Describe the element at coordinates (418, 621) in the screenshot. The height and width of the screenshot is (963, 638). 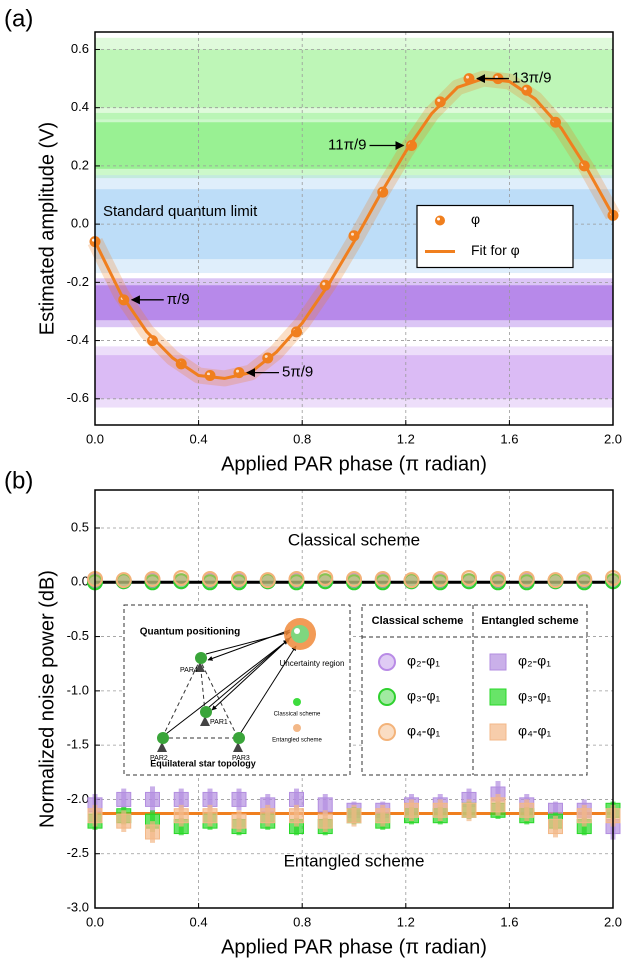
I see `legend-header: Classical scheme` at that location.